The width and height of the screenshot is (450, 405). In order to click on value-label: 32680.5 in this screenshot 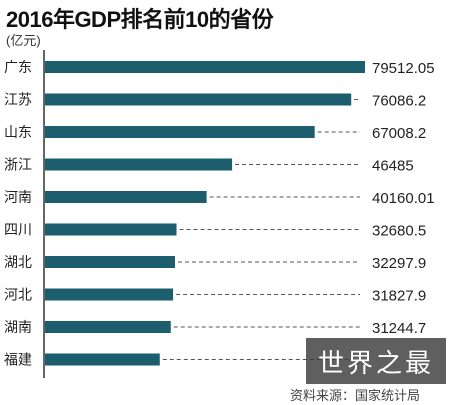, I will do `click(399, 231)`.